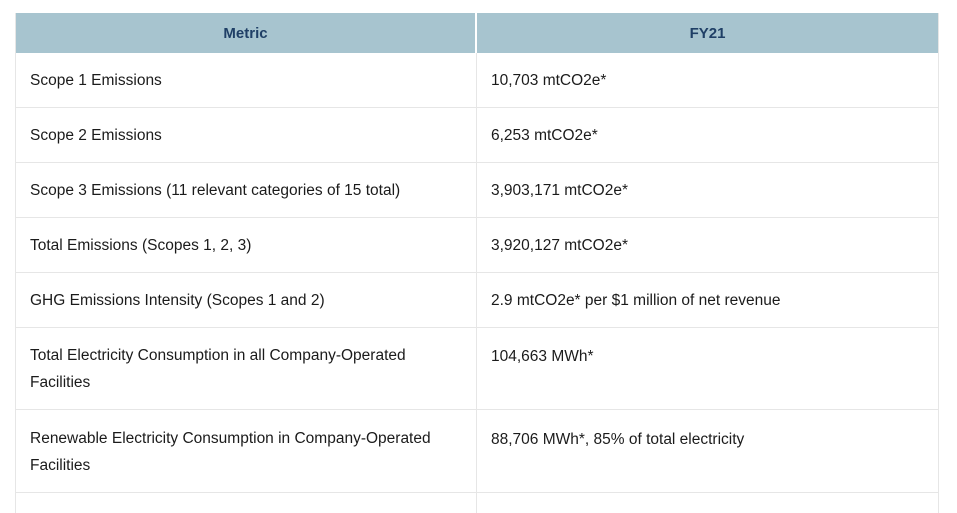  Describe the element at coordinates (707, 33) in the screenshot. I see `header-fy21: FY21` at that location.